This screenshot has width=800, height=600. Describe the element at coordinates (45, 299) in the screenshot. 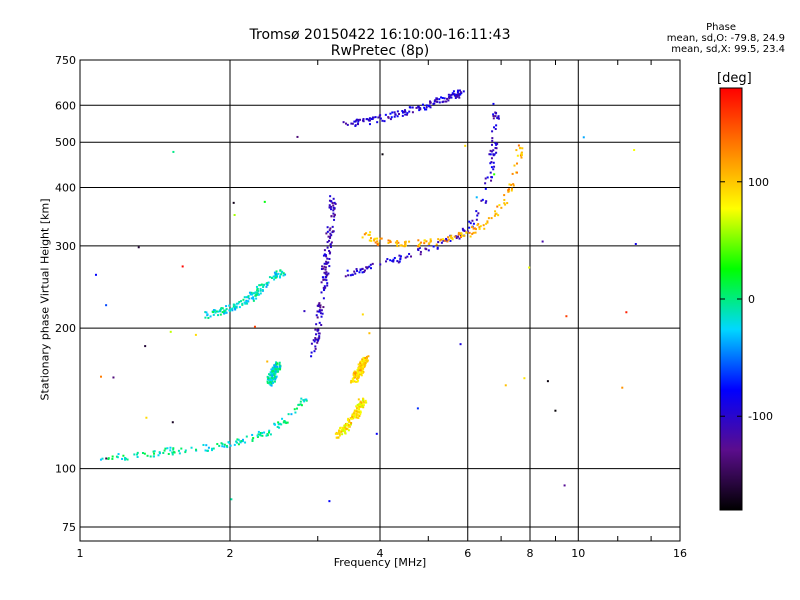

I see `y-axis-label: Stationary phase Virtual Height [km]` at that location.